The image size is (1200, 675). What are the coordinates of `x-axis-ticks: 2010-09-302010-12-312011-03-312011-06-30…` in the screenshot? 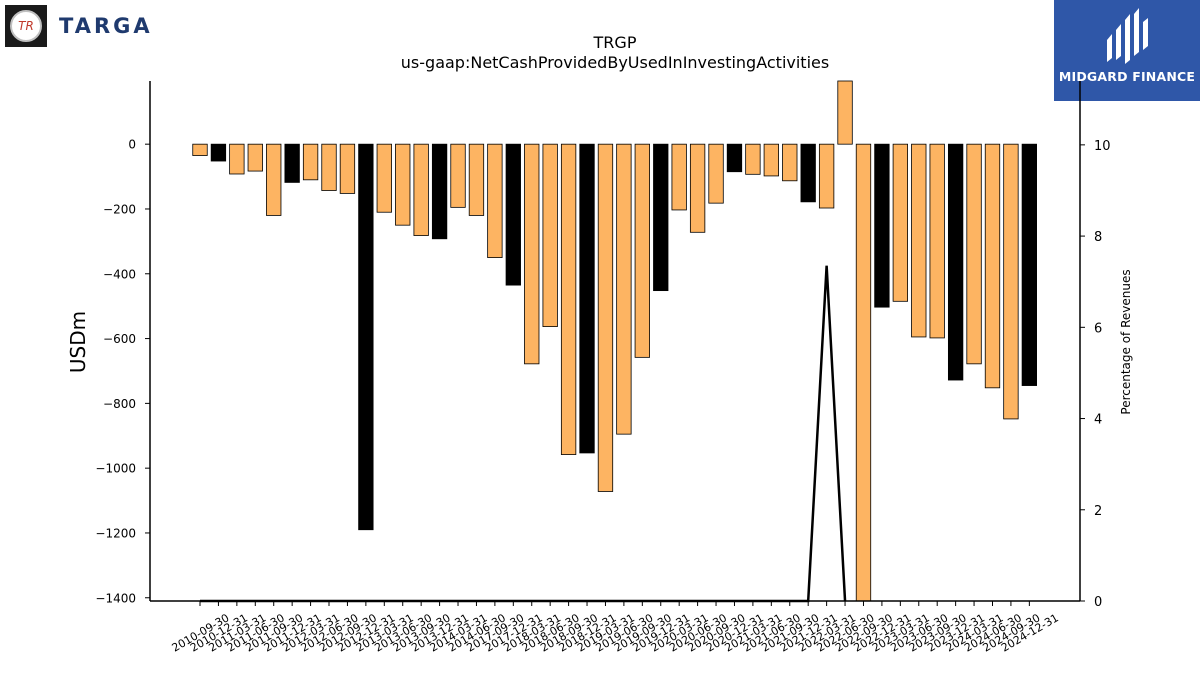 It's located at (615, 628).